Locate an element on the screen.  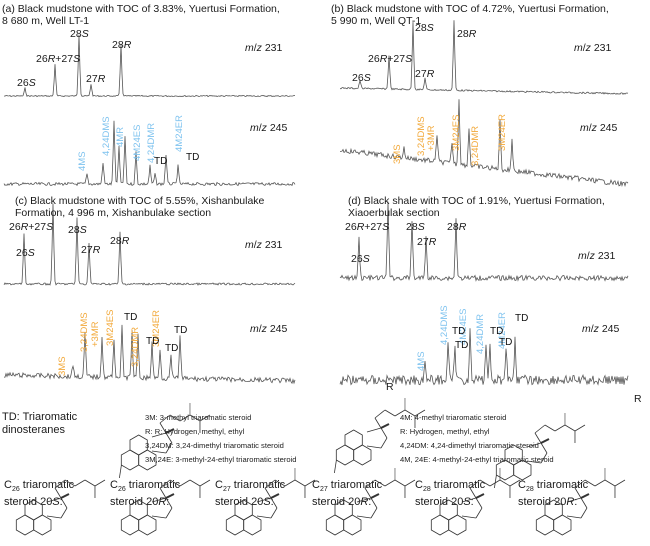
panel-d-mz245-label: m/z 245 is located at coordinates (601, 329).